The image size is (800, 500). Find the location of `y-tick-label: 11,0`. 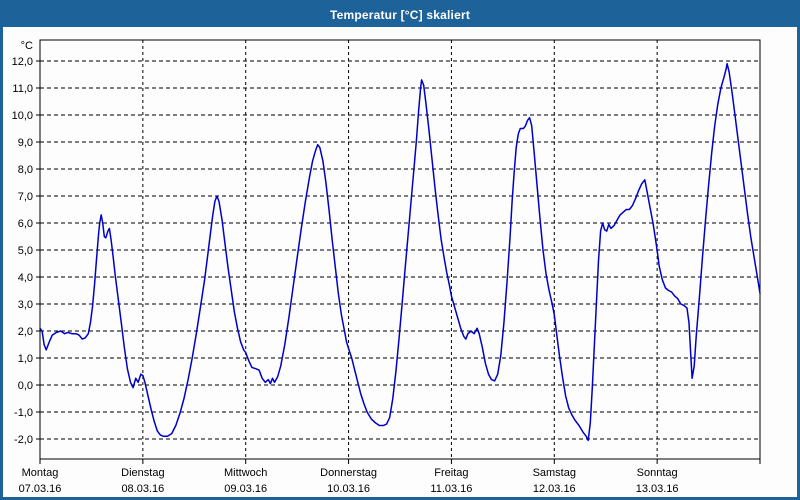

y-tick-label: 11,0 is located at coordinates (22, 89).